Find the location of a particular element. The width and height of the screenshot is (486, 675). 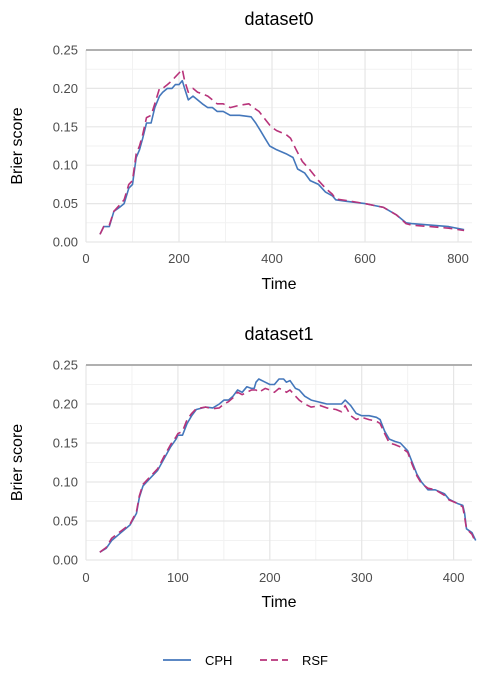

legend-label-CPH: CPH is located at coordinates (218, 660).